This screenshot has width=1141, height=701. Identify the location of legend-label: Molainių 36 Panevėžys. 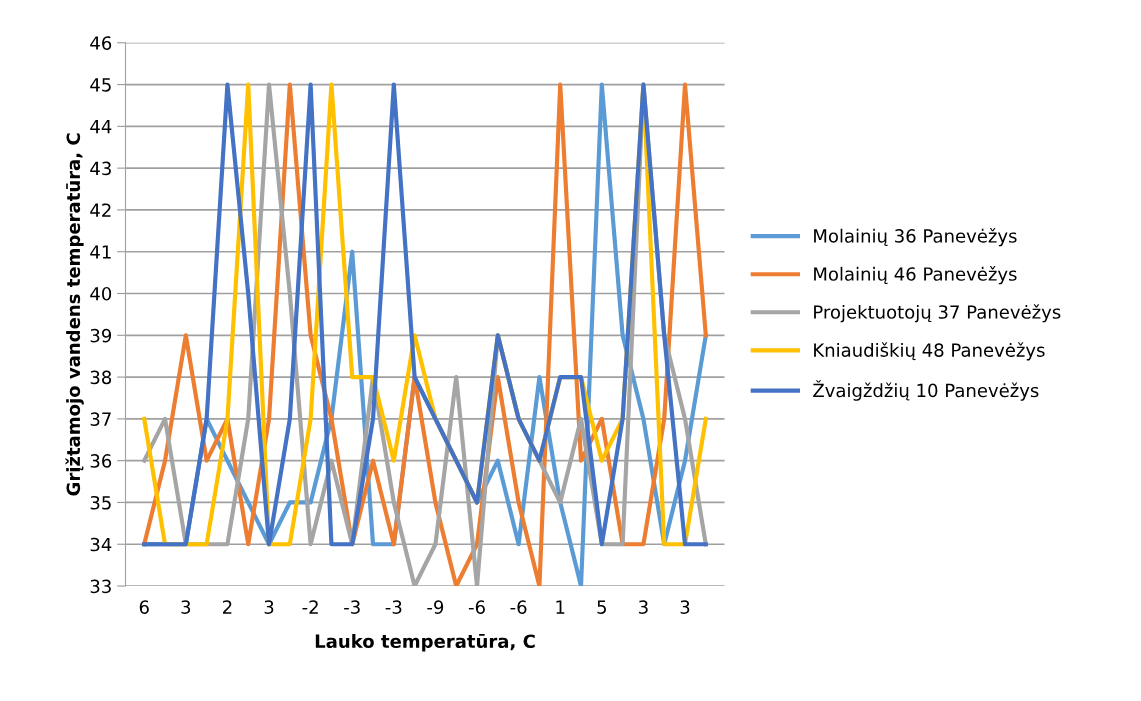
(915, 237).